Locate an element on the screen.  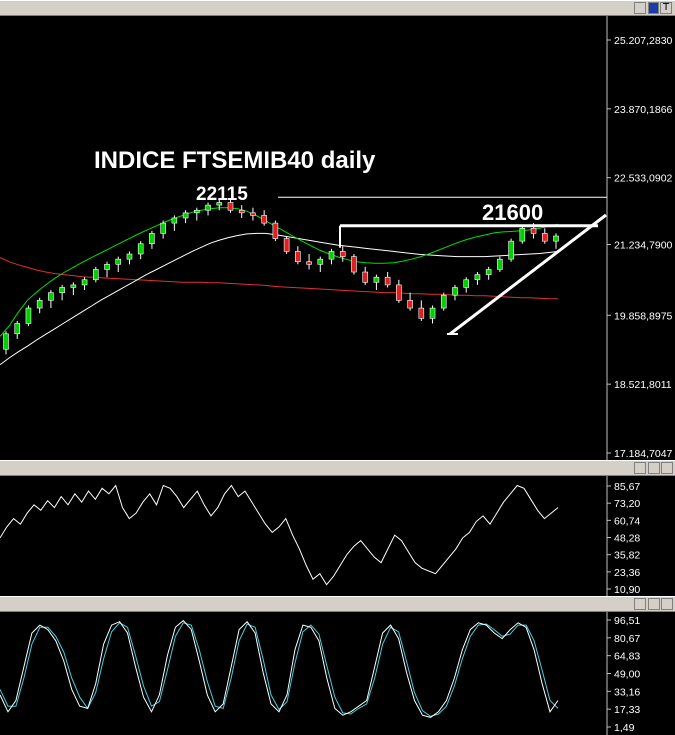
y-tick-label: 35,82 is located at coordinates (627, 556).